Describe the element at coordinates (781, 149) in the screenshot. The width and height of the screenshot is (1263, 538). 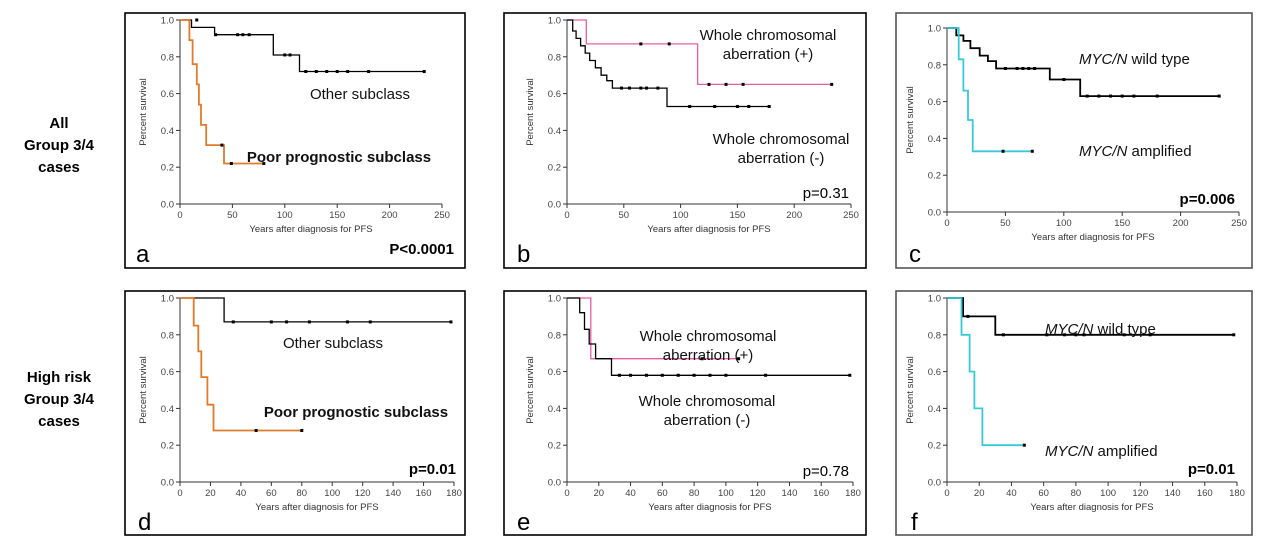
I see `series-label: Whole chromosomal aberration (-)` at that location.